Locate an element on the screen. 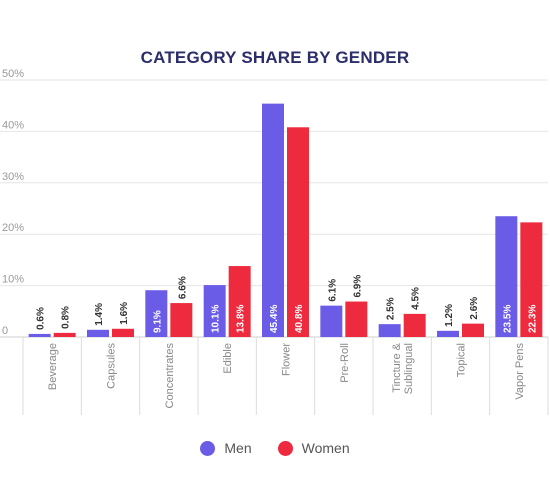 Image resolution: width=550 pixels, height=483 pixels. data-label: 13.8% is located at coordinates (241, 319).